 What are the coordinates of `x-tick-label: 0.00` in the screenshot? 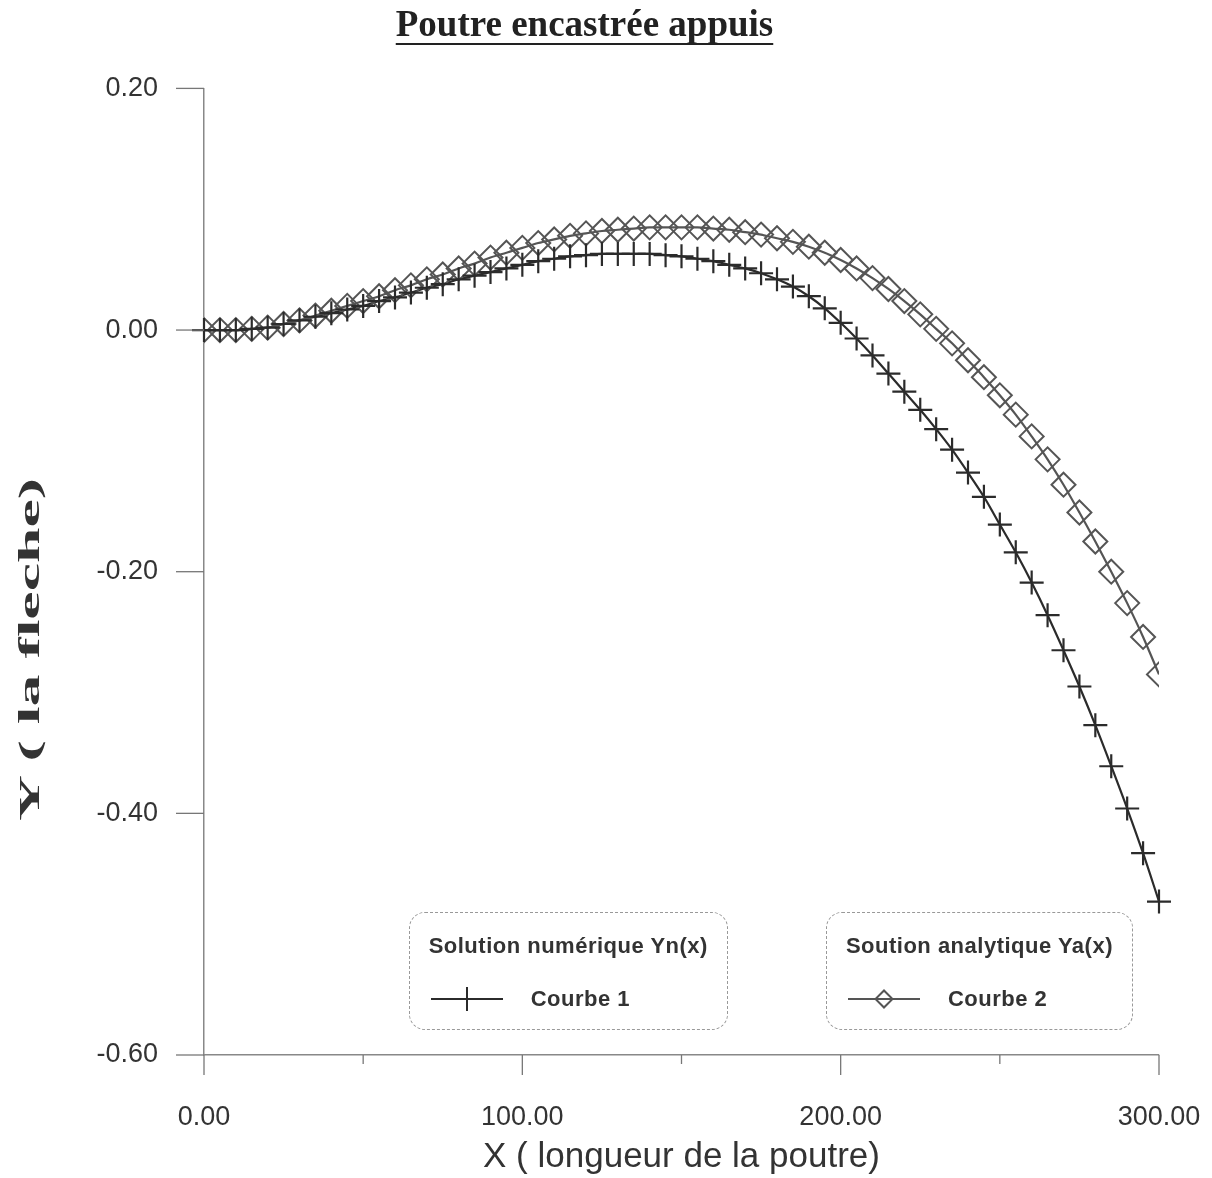 It's located at (204, 1115).